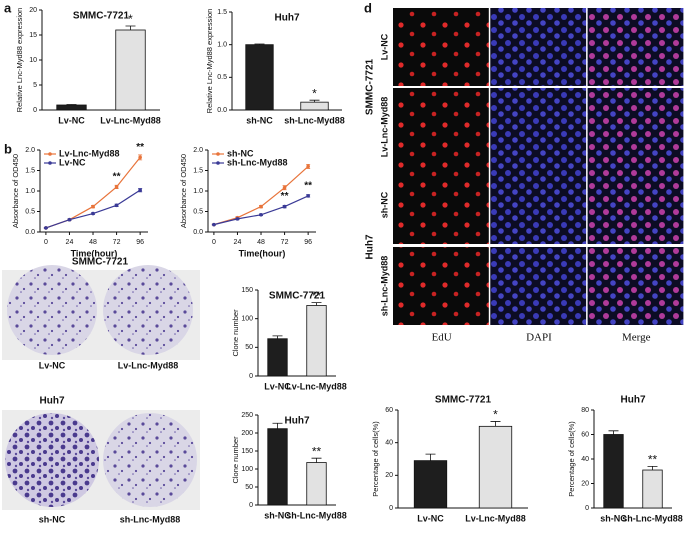 The image size is (685, 543). I want to click on x-tick-label: 72, so click(117, 242).